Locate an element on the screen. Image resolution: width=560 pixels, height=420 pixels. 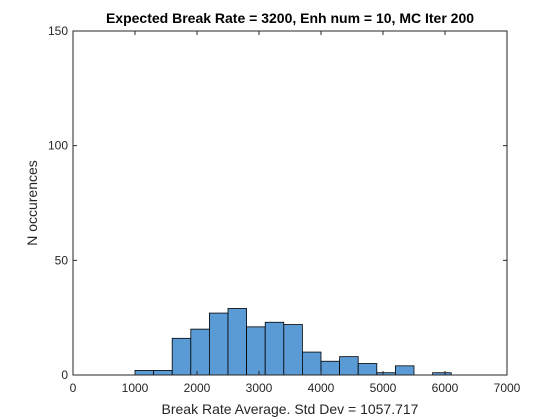
x-tick-label: 1000 is located at coordinates (135, 388).